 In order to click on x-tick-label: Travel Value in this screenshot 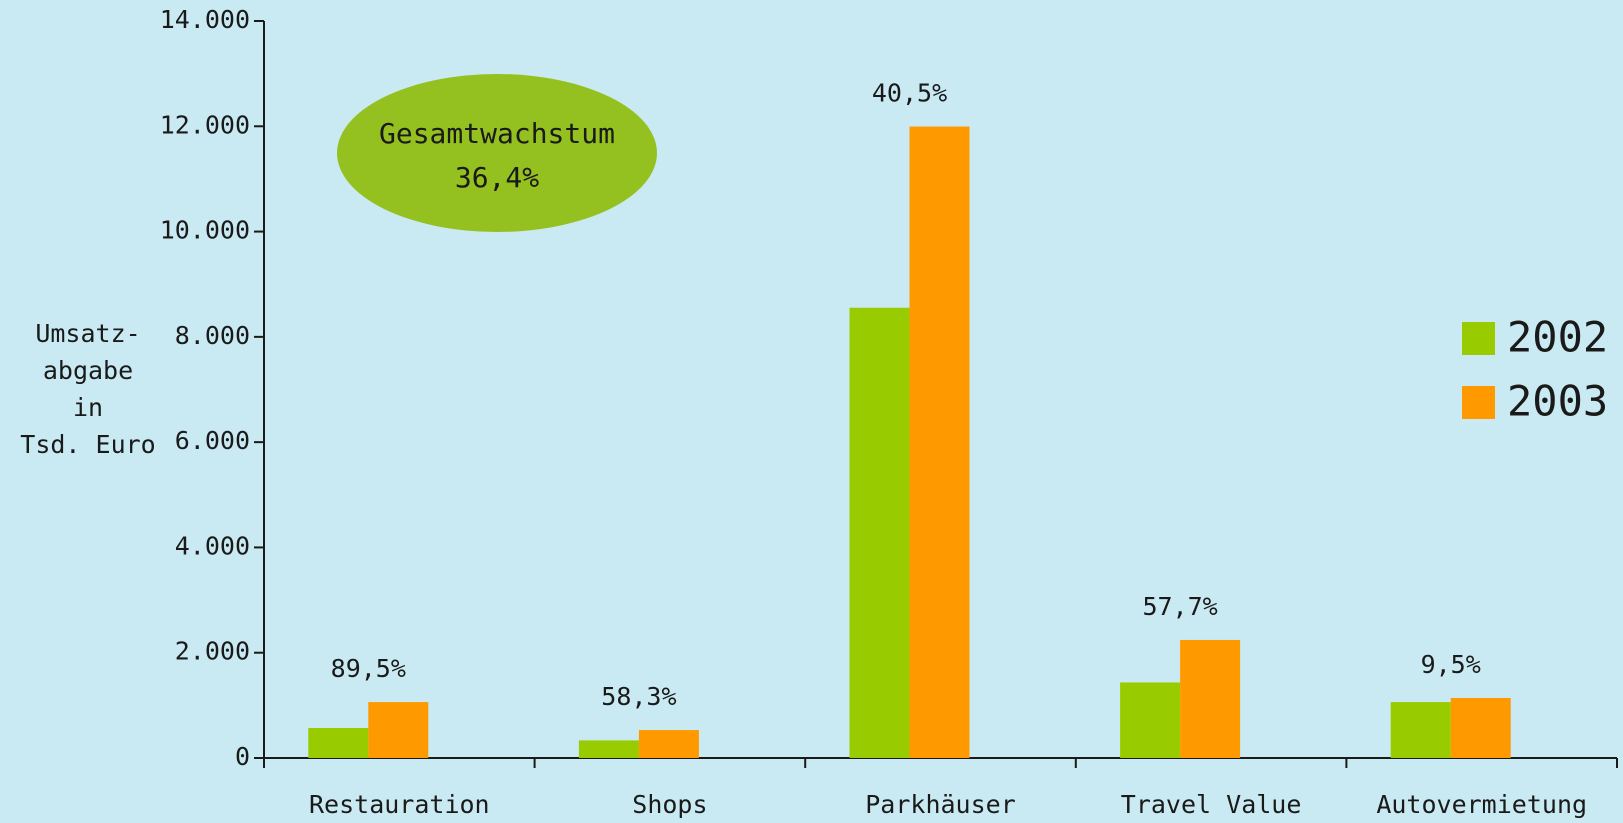, I will do `click(1211, 804)`.